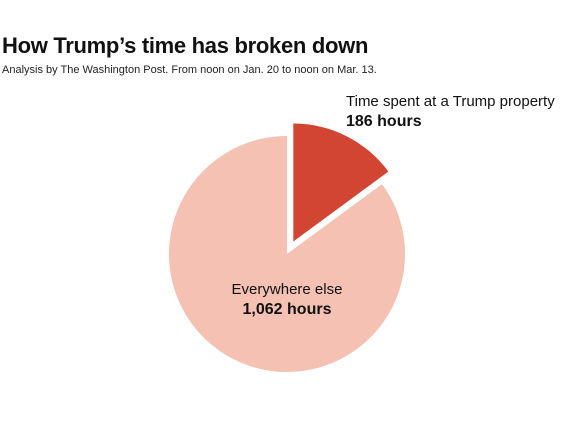 This screenshot has height=423, width=564. Describe the element at coordinates (185, 45) in the screenshot. I see `chart-title: How Trump’s time has broken down` at that location.